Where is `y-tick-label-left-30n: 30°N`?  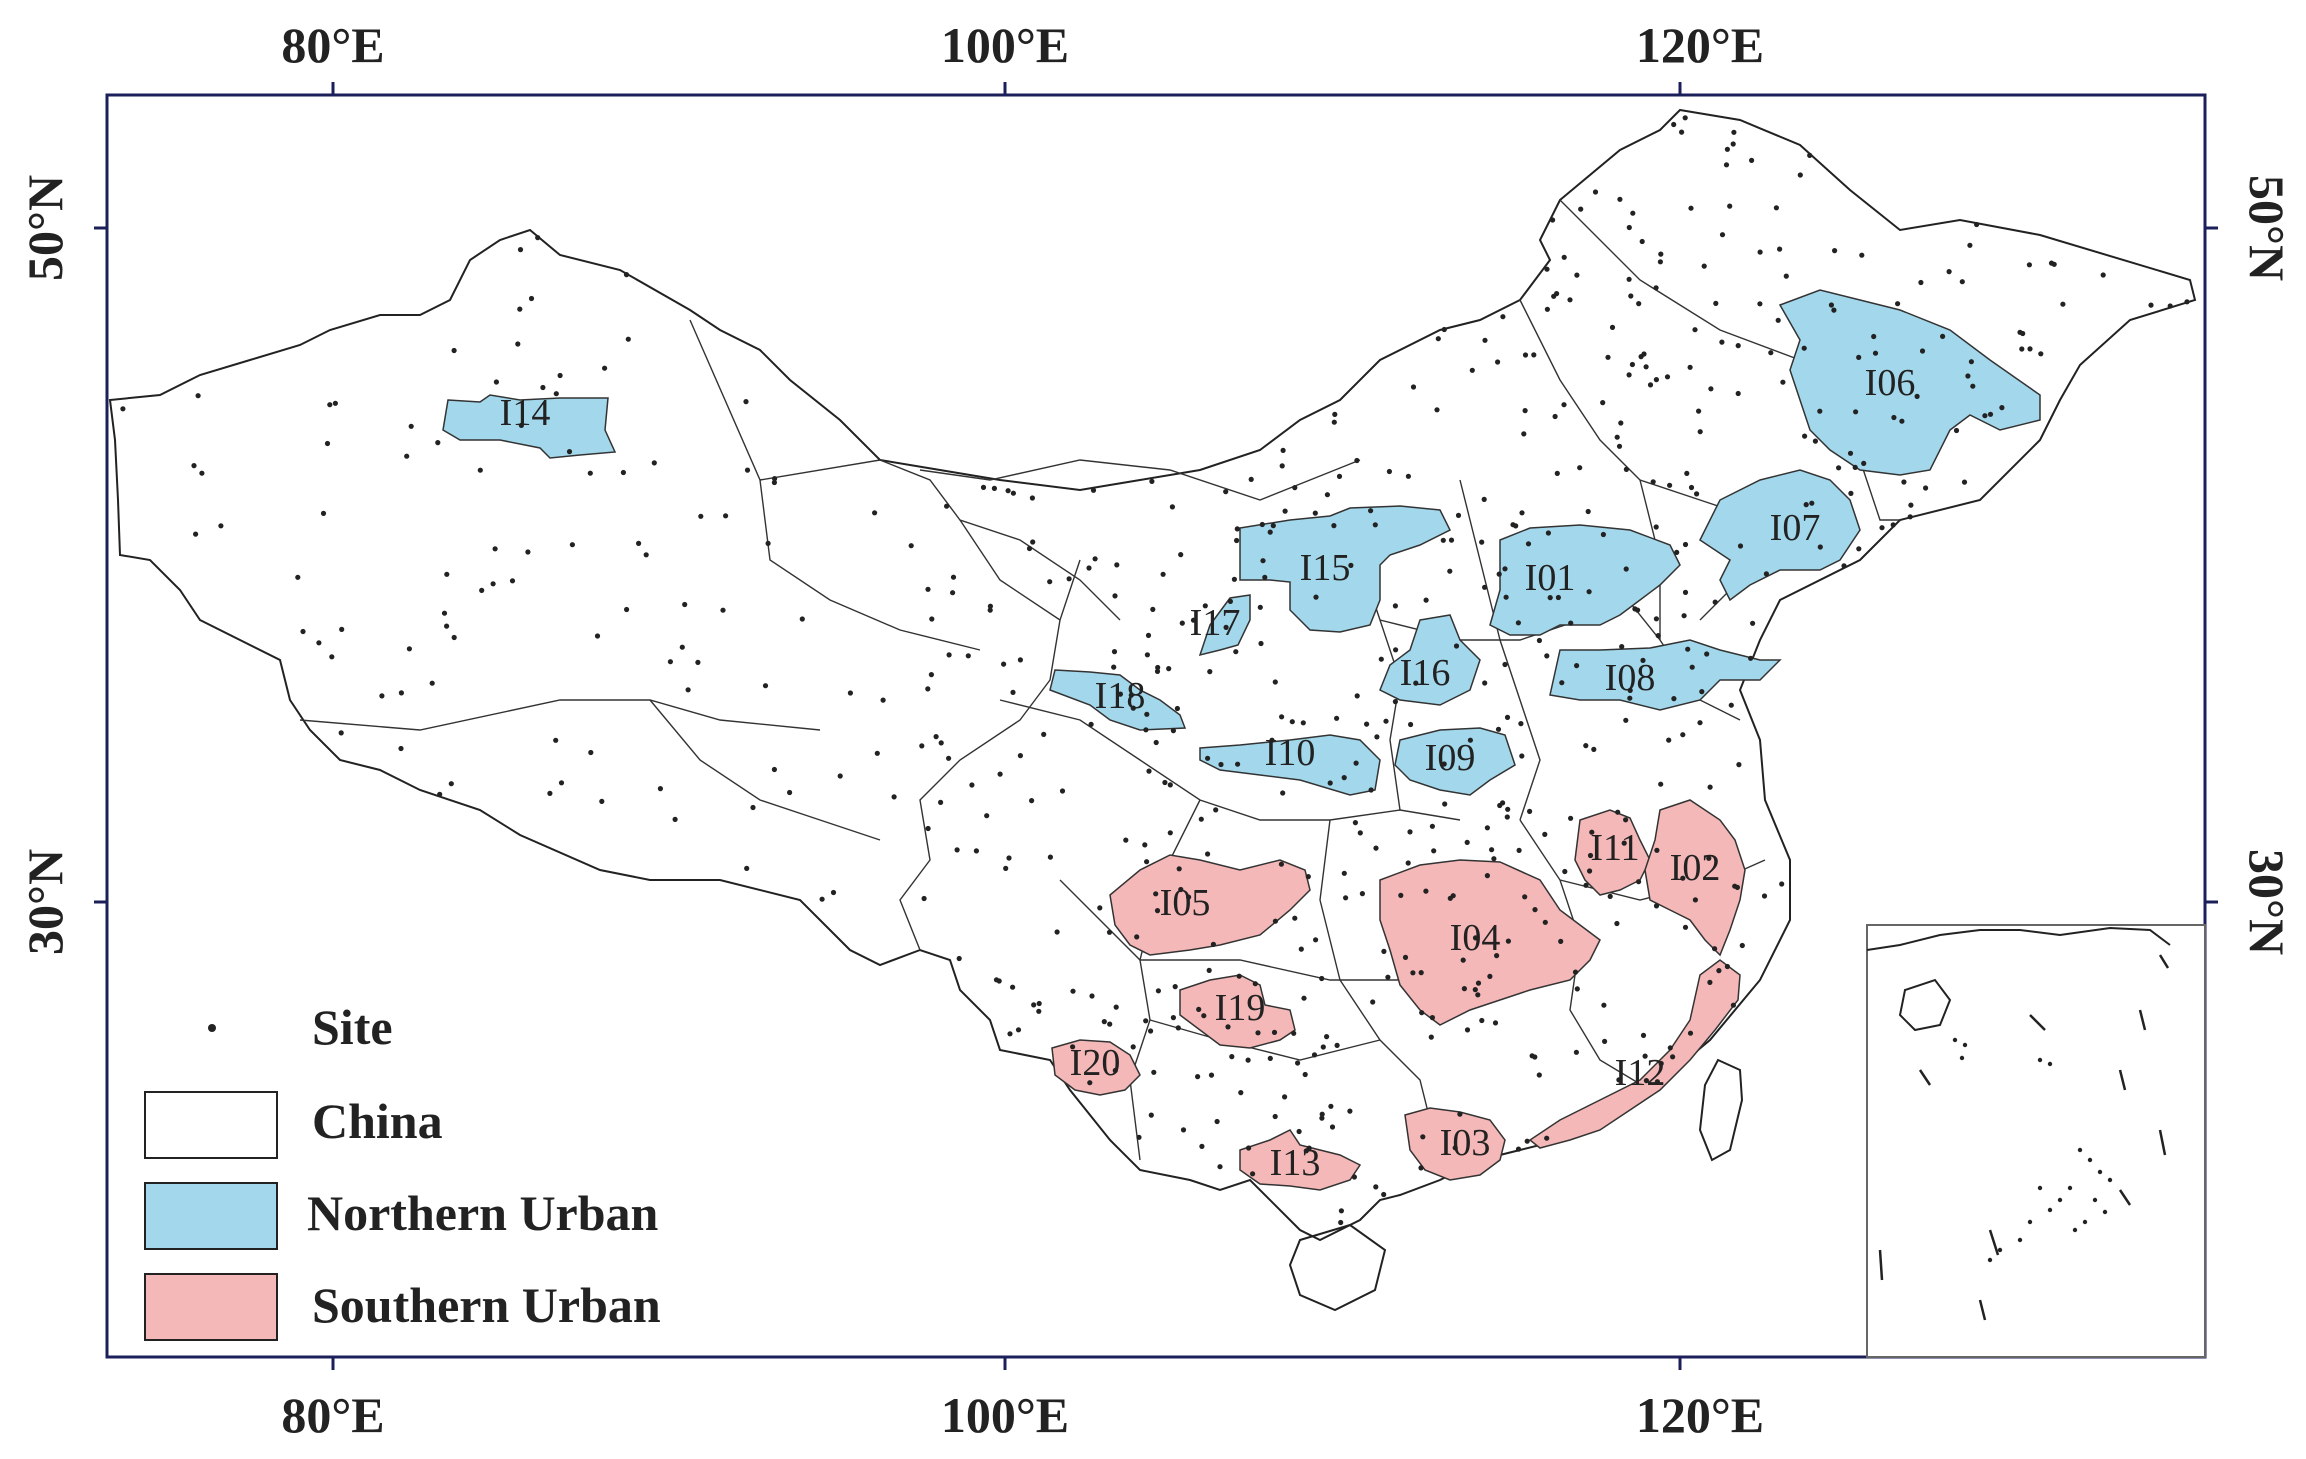
y-tick-label-left-30n: 30°N is located at coordinates (45, 902).